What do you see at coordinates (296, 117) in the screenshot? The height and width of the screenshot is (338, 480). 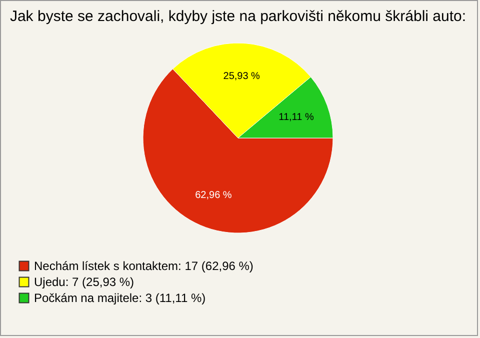 I see `data-label: 11,11 %` at bounding box center [296, 117].